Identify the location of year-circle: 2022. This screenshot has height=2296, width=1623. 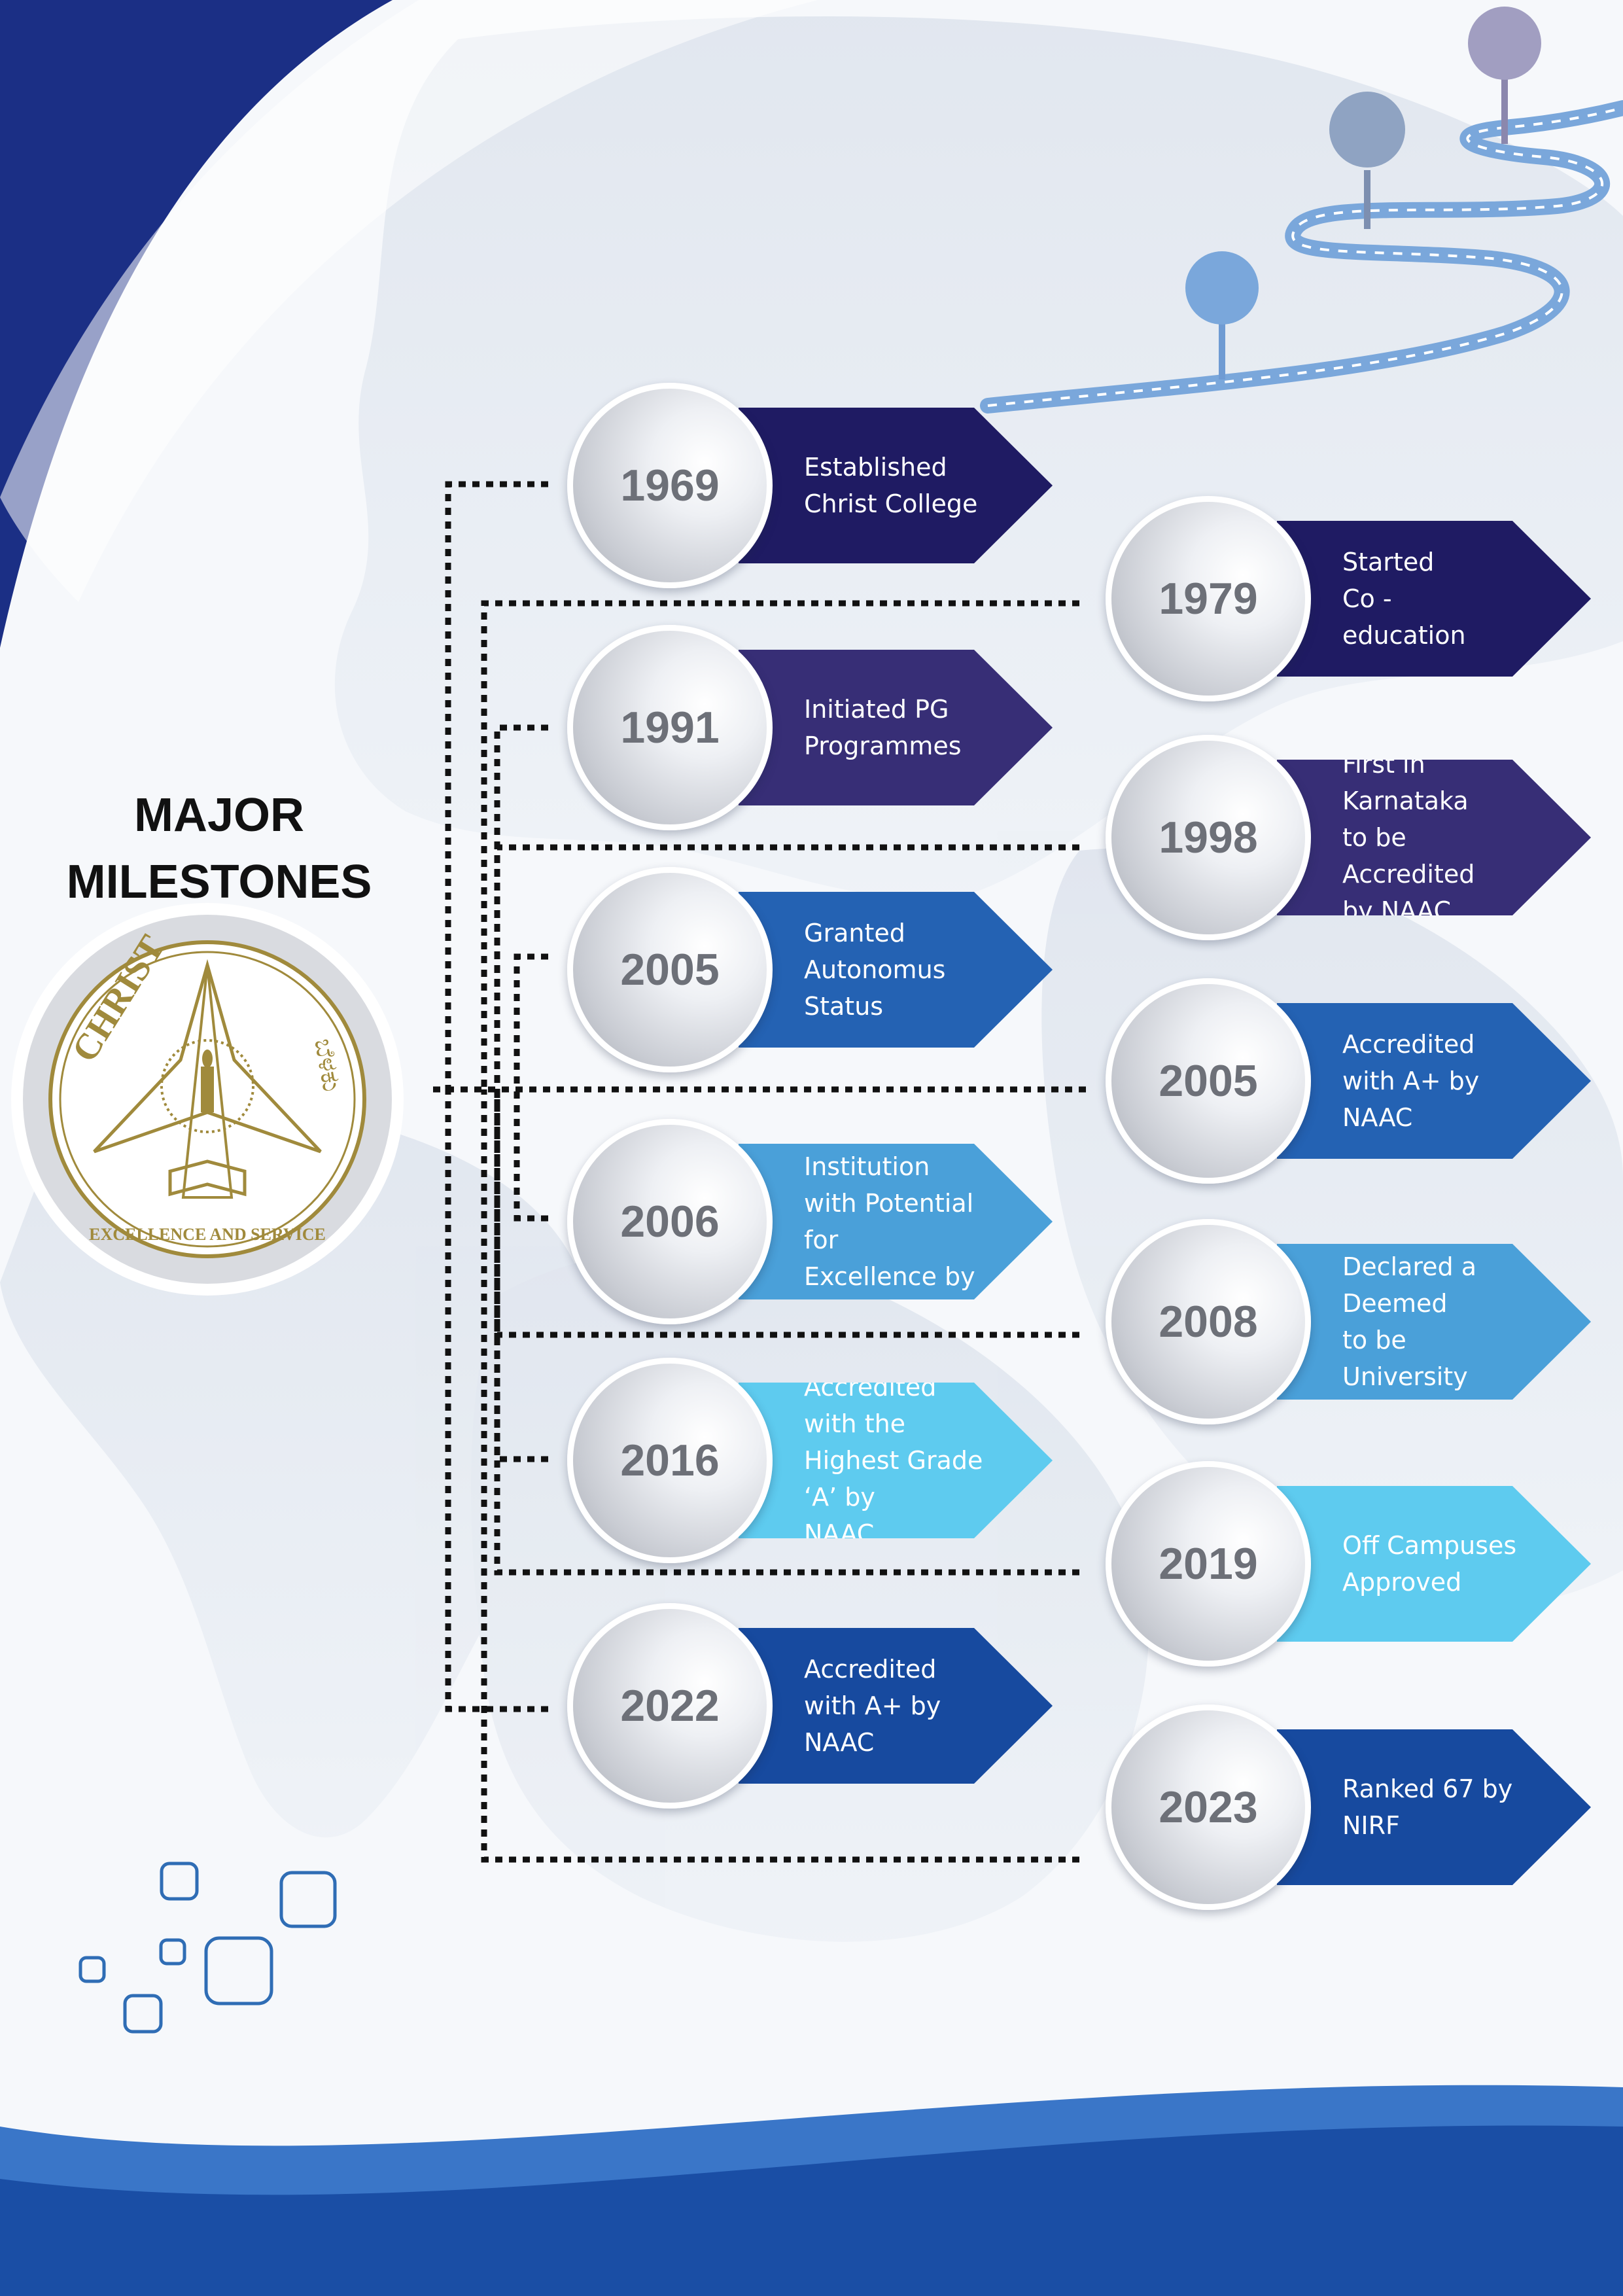
(670, 1706).